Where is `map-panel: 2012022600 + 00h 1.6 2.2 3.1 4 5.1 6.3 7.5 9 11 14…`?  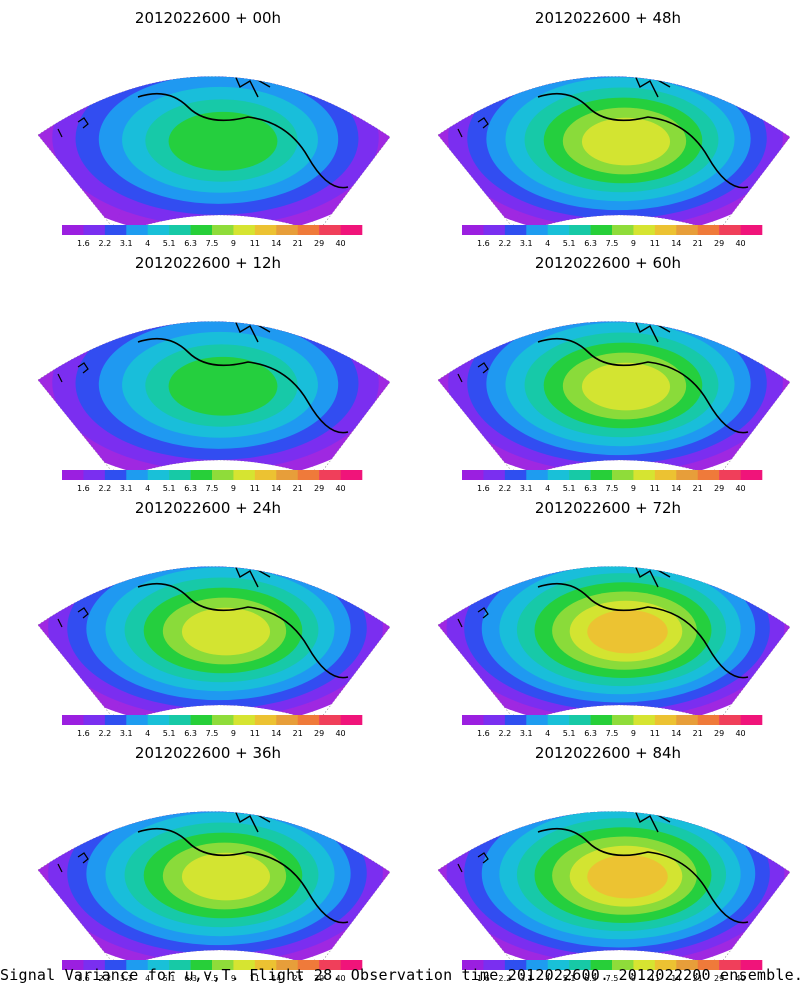 map-panel: 2012022600 + 00h 1.6 2.2 3.1 4 5.1 6.3 7.5 9 11 14… is located at coordinates (214, 128).